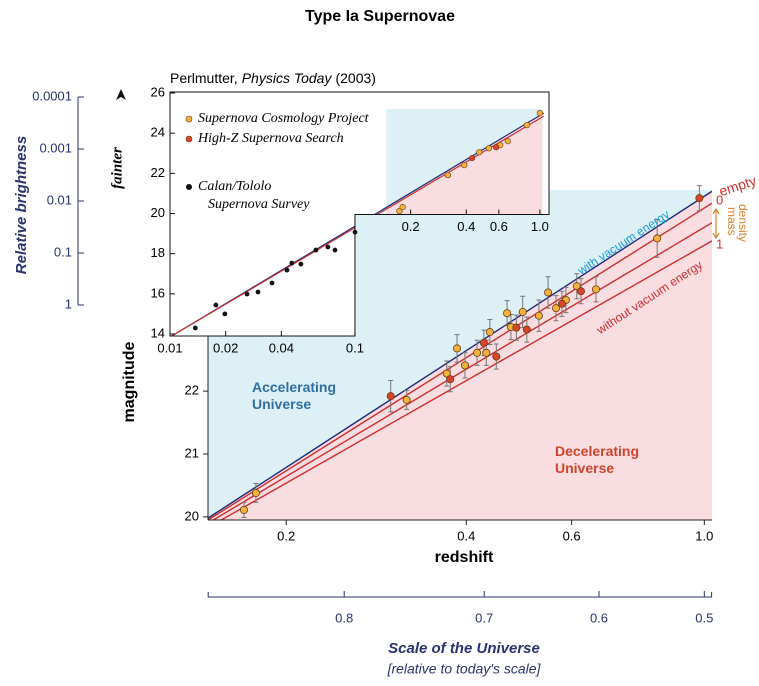 Image resolution: width=759 pixels, height=686 pixels. I want to click on legend-label: Calan/Tololo Supernova Survey, so click(254, 195).